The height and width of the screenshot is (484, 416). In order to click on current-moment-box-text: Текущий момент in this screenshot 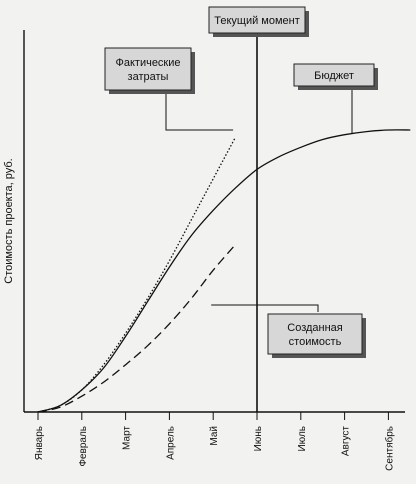, I will do `click(257, 21)`.